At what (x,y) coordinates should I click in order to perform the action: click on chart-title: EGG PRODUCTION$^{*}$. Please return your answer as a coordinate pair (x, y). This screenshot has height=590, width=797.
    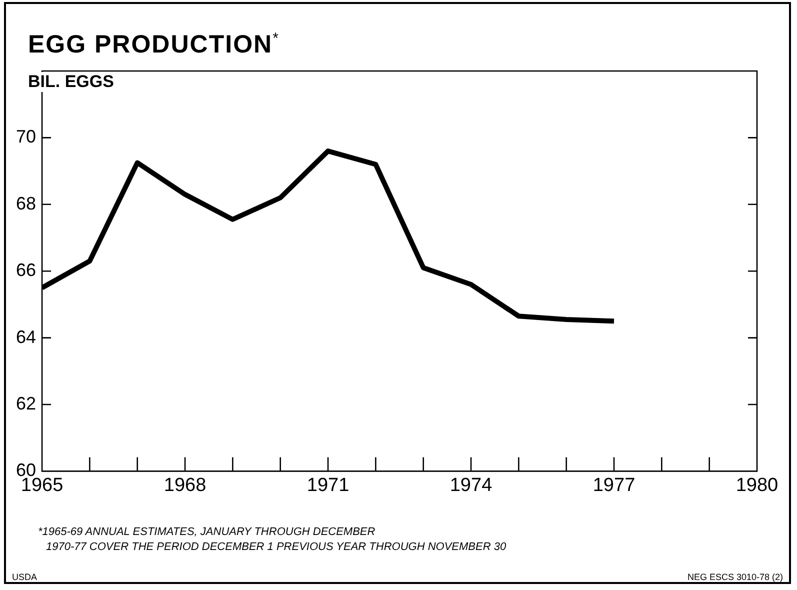
    Looking at the image, I should click on (154, 45).